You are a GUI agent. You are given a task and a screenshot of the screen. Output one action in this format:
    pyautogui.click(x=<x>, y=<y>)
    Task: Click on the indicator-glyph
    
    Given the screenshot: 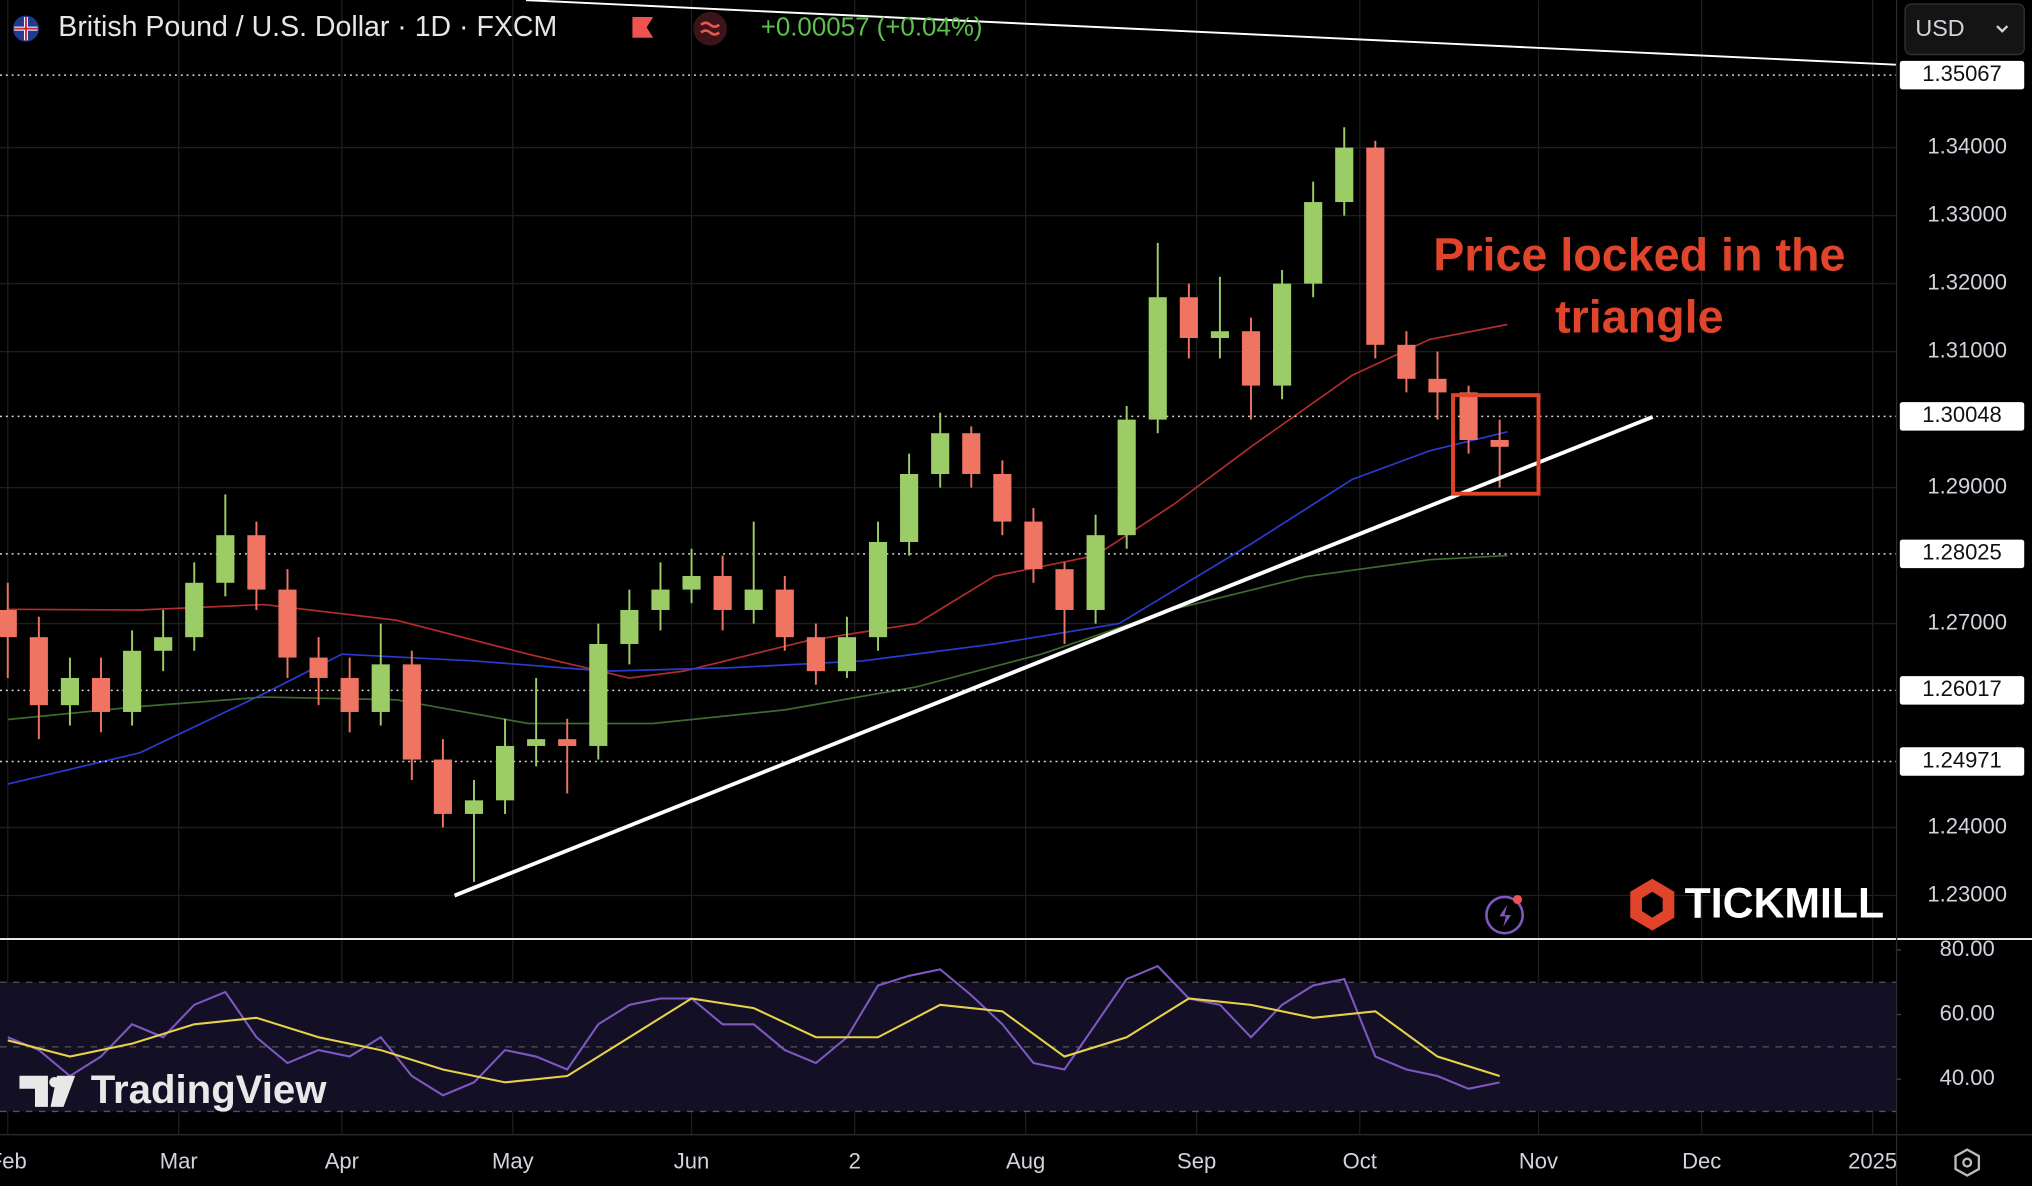 What is the action you would take?
    pyautogui.click(x=710, y=28)
    